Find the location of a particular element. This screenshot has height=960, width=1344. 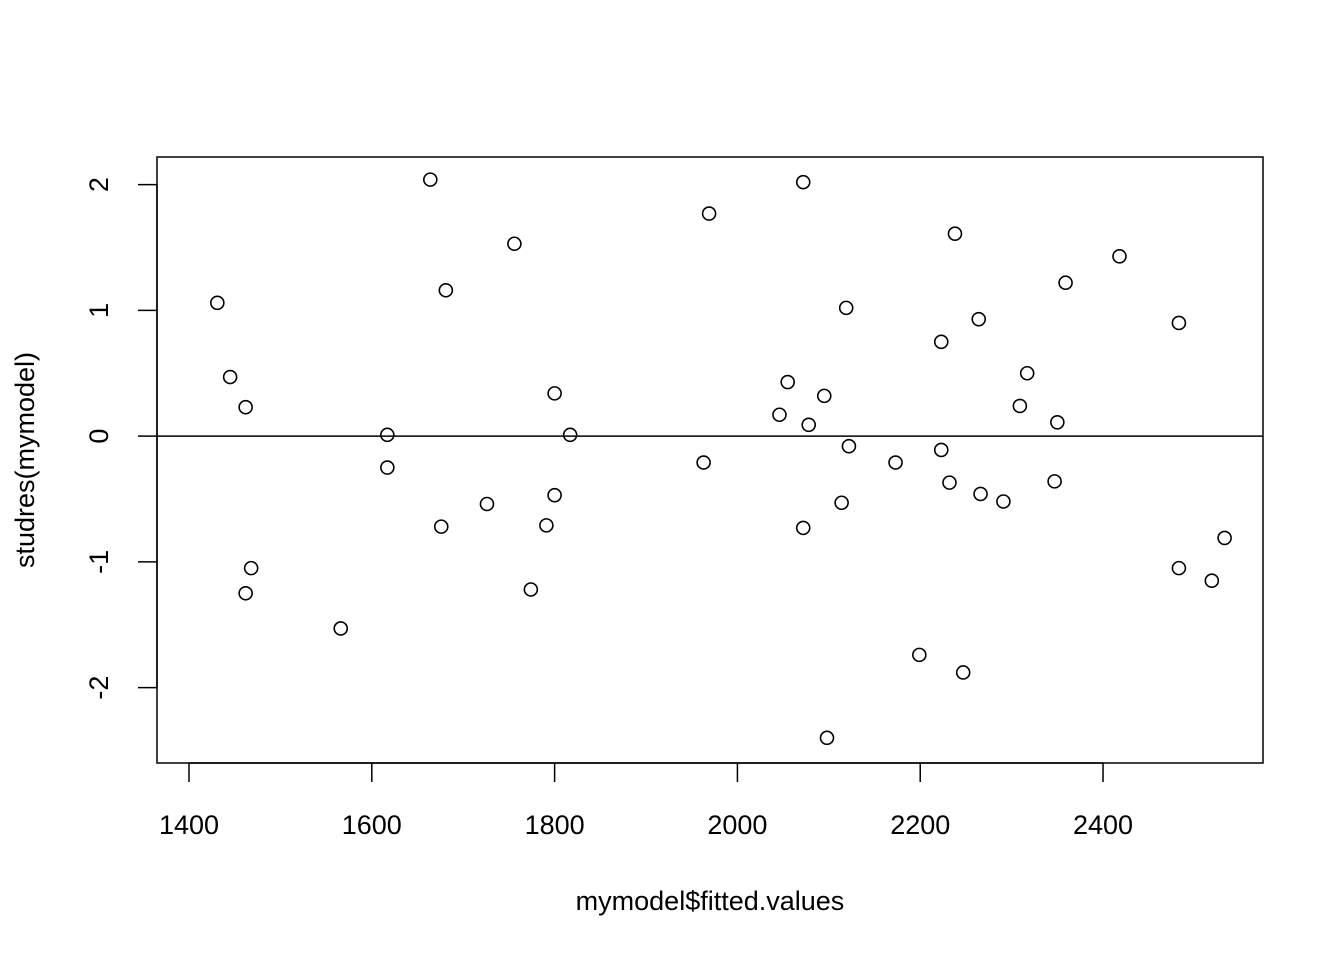

x-tick-label: 2000 is located at coordinates (737, 825).